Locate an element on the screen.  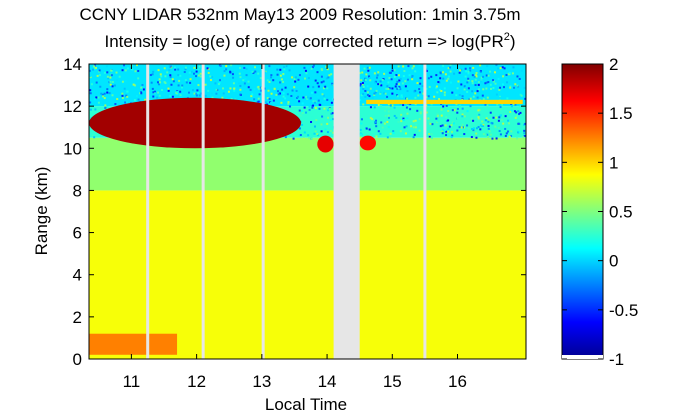
x-tick-label: 14 is located at coordinates (327, 381).